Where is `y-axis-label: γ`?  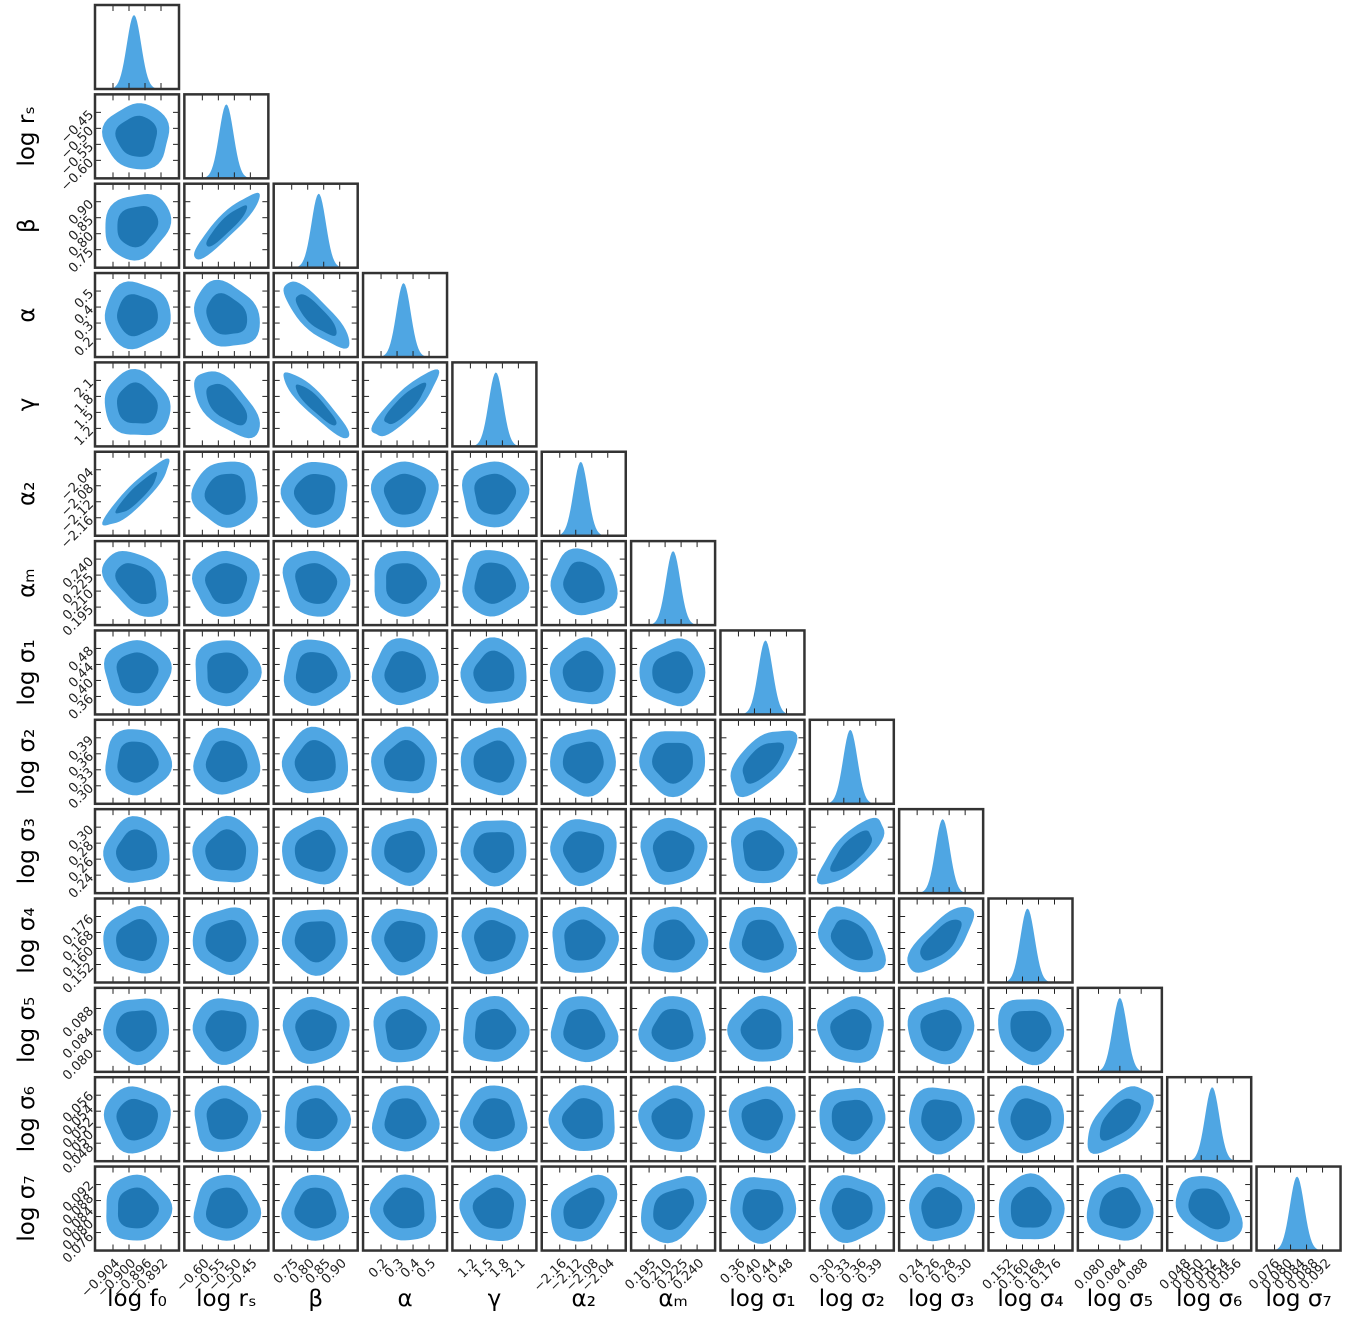 y-axis-label: γ is located at coordinates (27, 405).